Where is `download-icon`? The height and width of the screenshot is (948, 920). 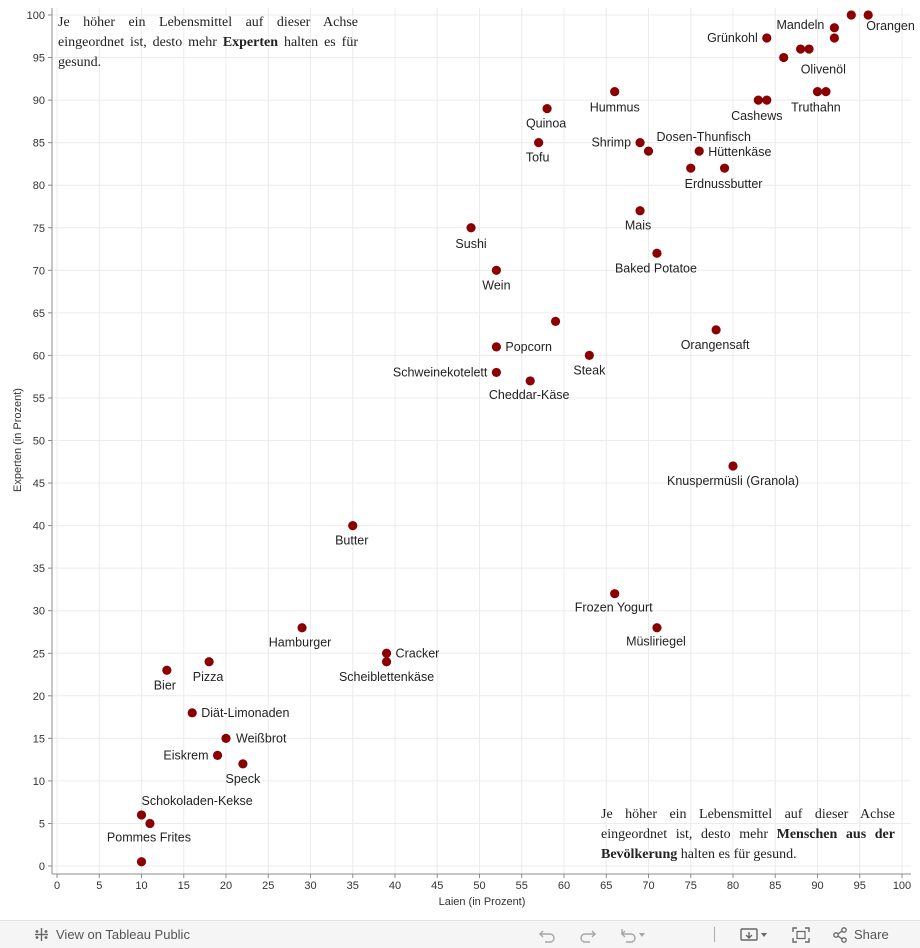
download-icon is located at coordinates (753, 934).